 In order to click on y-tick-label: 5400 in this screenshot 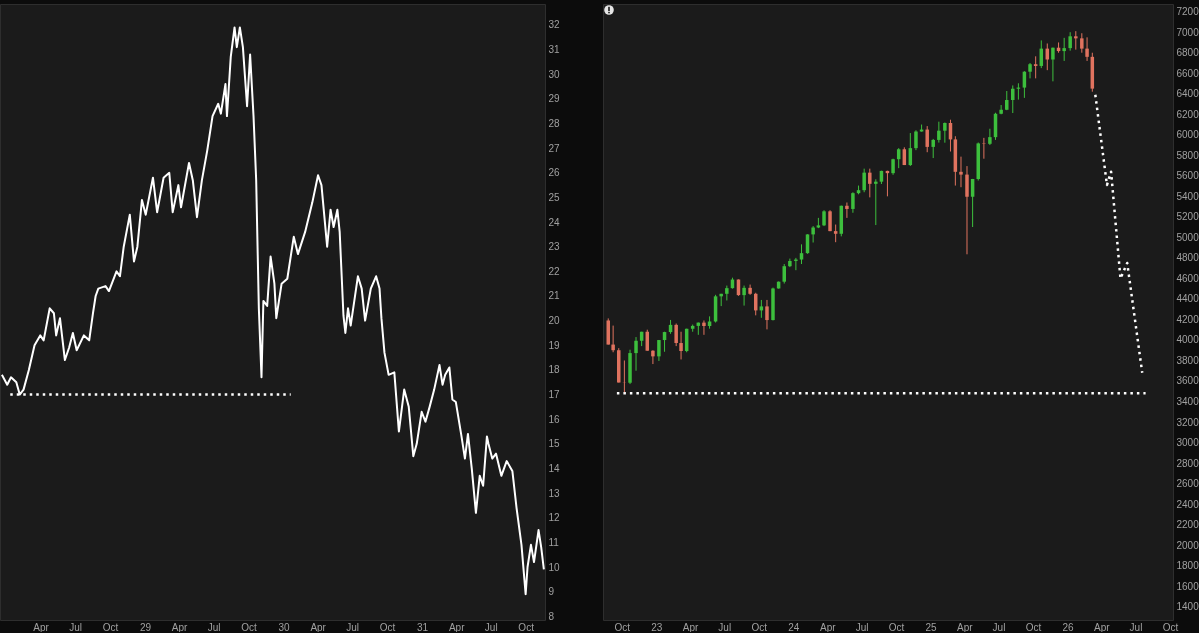, I will do `click(1187, 196)`.